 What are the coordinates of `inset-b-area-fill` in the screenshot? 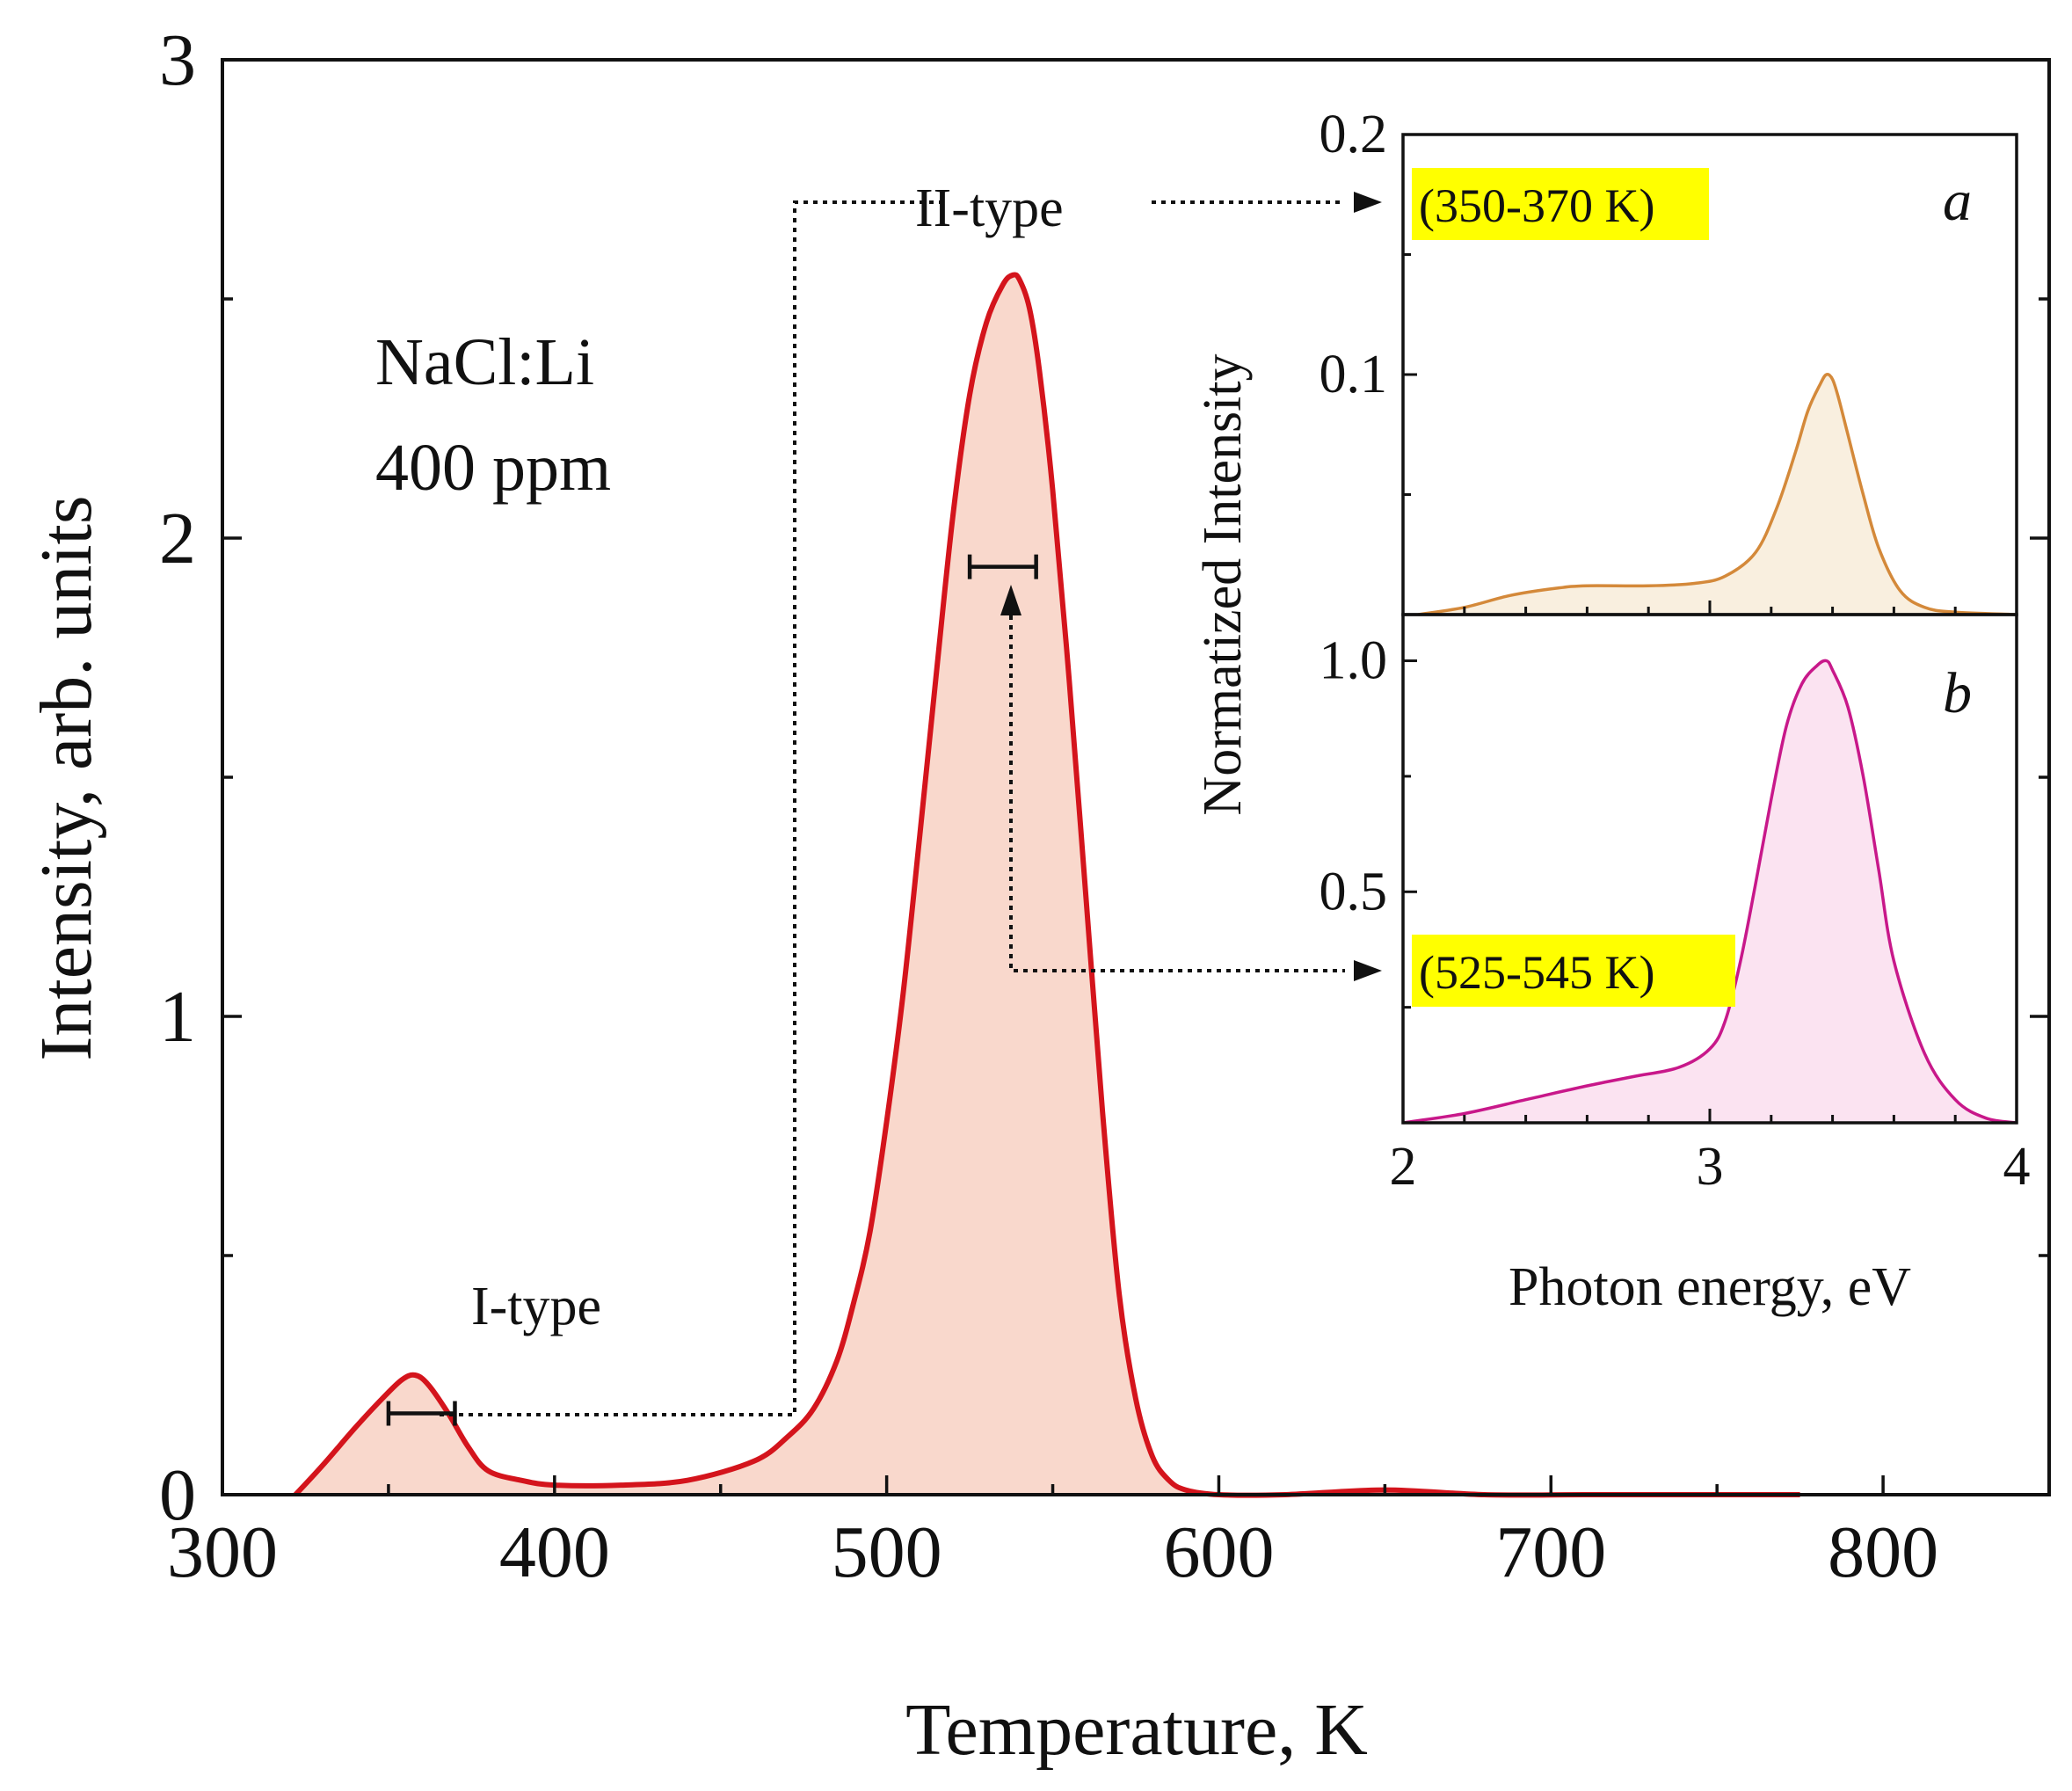 It's located at (1710, 891).